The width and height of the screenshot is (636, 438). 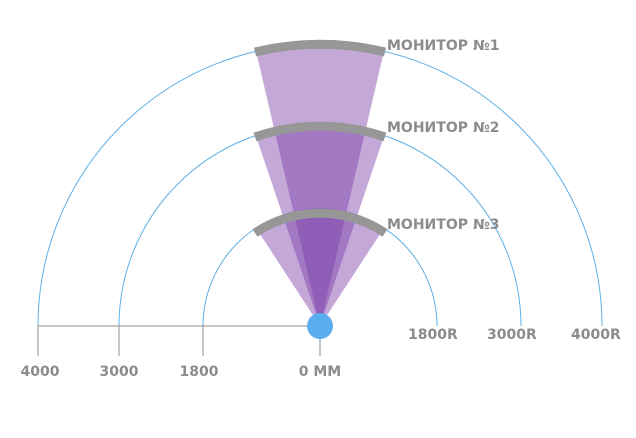 What do you see at coordinates (40, 372) in the screenshot?
I see `scale-label: 4000` at bounding box center [40, 372].